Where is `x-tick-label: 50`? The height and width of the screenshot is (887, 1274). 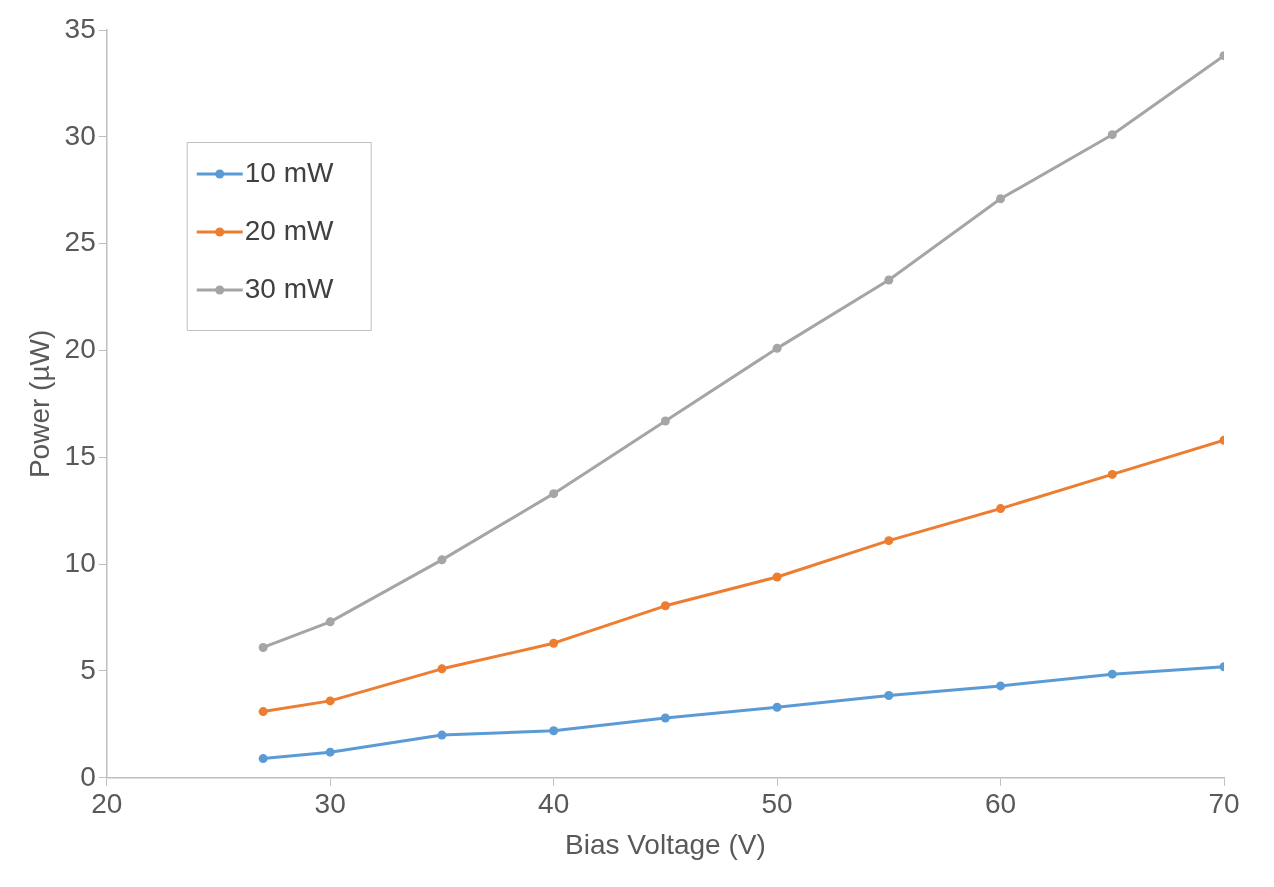 x-tick-label: 50 is located at coordinates (777, 804).